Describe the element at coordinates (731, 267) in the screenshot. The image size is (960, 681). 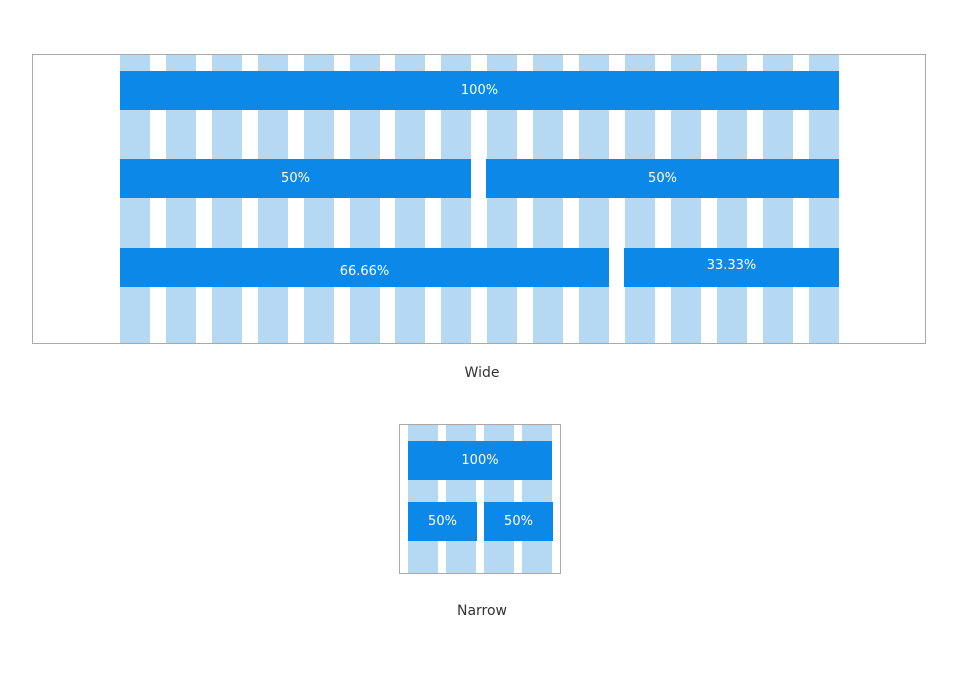
I see `wide-row3-cell-33: 33.33%` at that location.